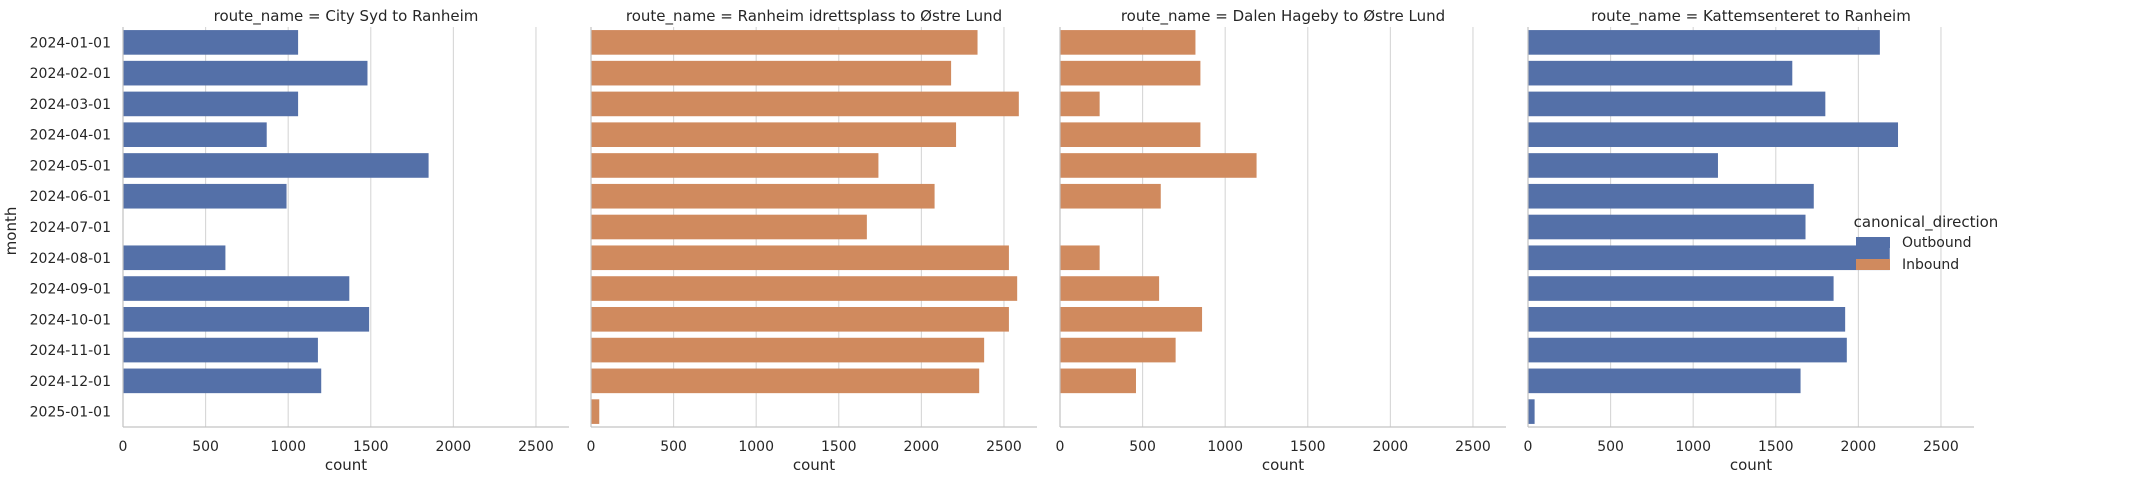  What do you see at coordinates (70, 166) in the screenshot?
I see `y-tick-label: 2024-05-01` at bounding box center [70, 166].